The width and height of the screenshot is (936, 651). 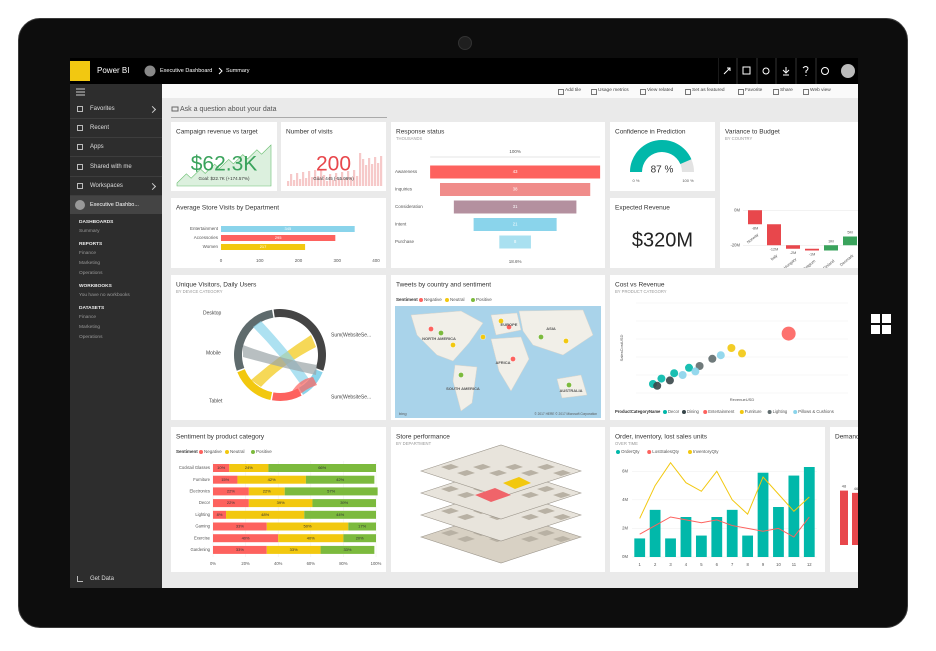 I want to click on legend-label: Dining, so click(x=693, y=411).